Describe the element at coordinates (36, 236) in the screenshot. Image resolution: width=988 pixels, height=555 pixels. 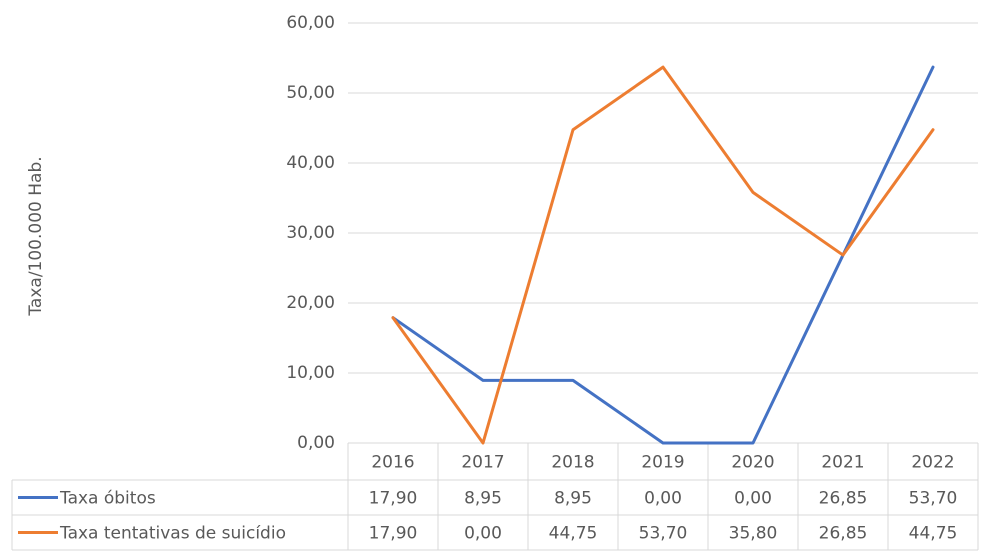
I see `y-axis-label: Taxa/100.000 Hab.` at that location.